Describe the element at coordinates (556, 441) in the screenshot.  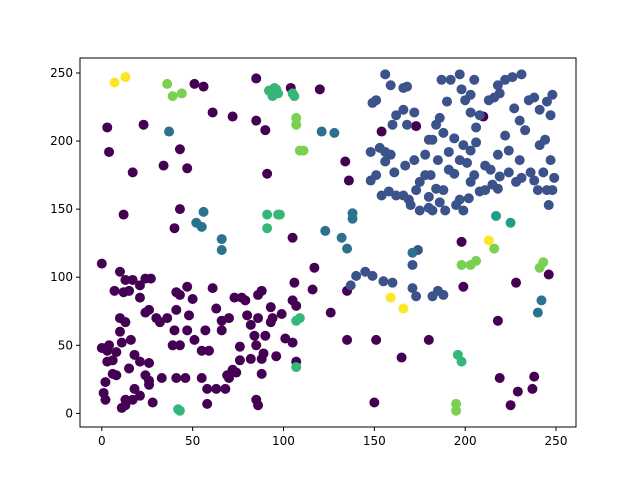
I see `x-tick-label: 250` at that location.